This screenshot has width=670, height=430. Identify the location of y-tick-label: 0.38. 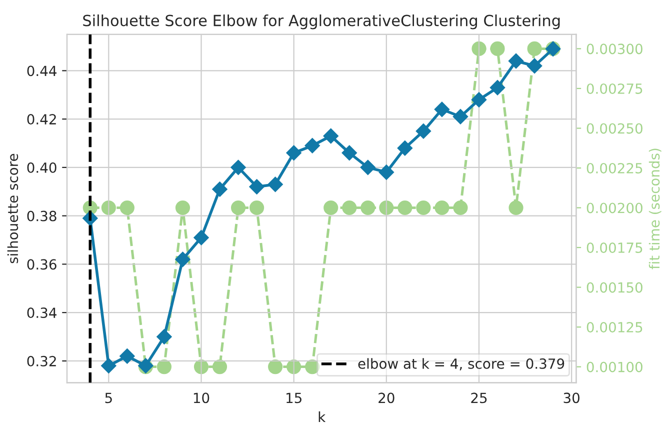
(41, 216).